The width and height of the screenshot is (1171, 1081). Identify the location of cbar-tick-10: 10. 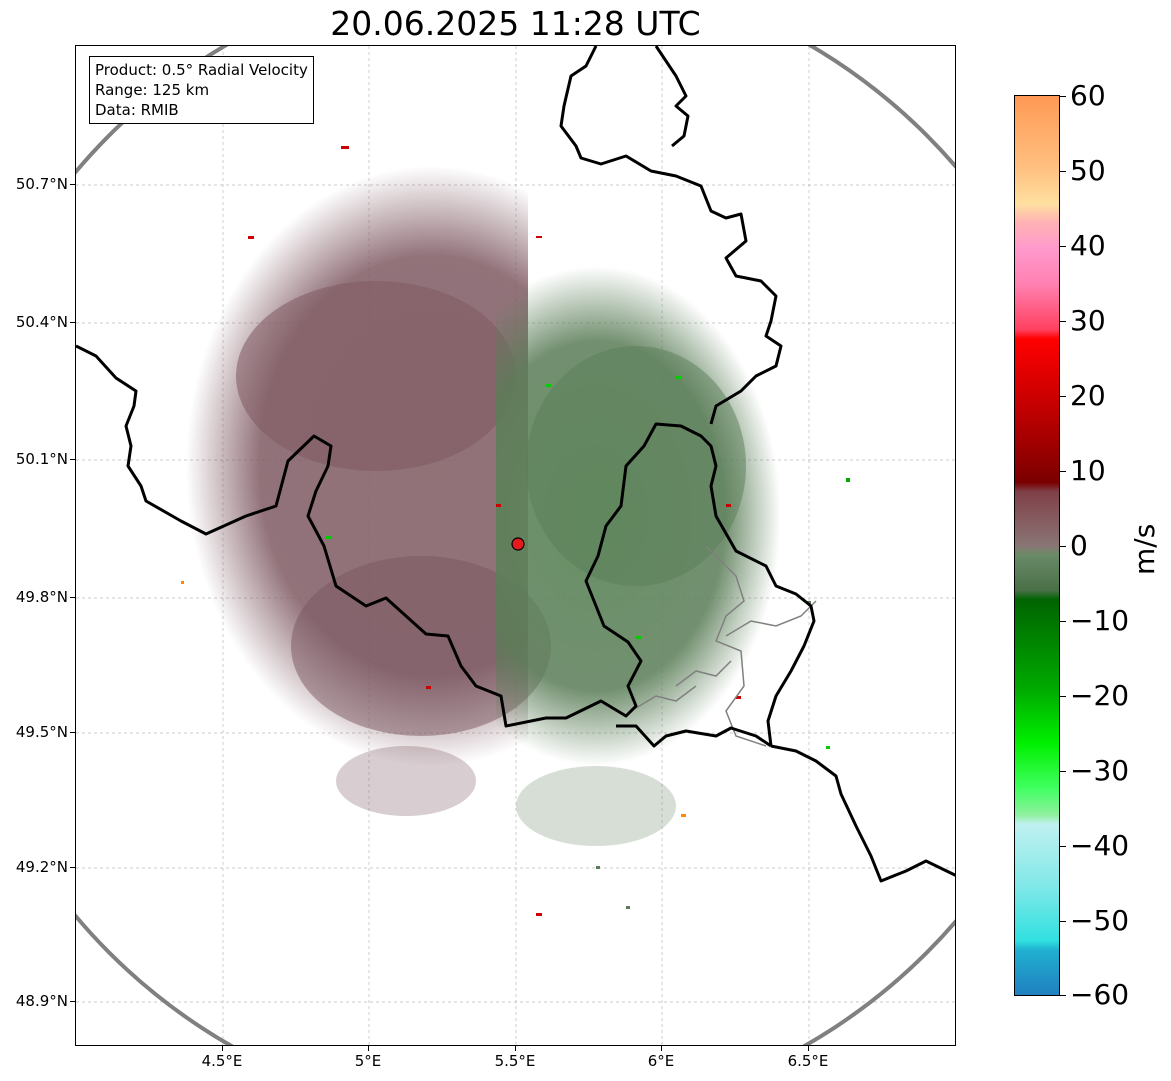
(1088, 470).